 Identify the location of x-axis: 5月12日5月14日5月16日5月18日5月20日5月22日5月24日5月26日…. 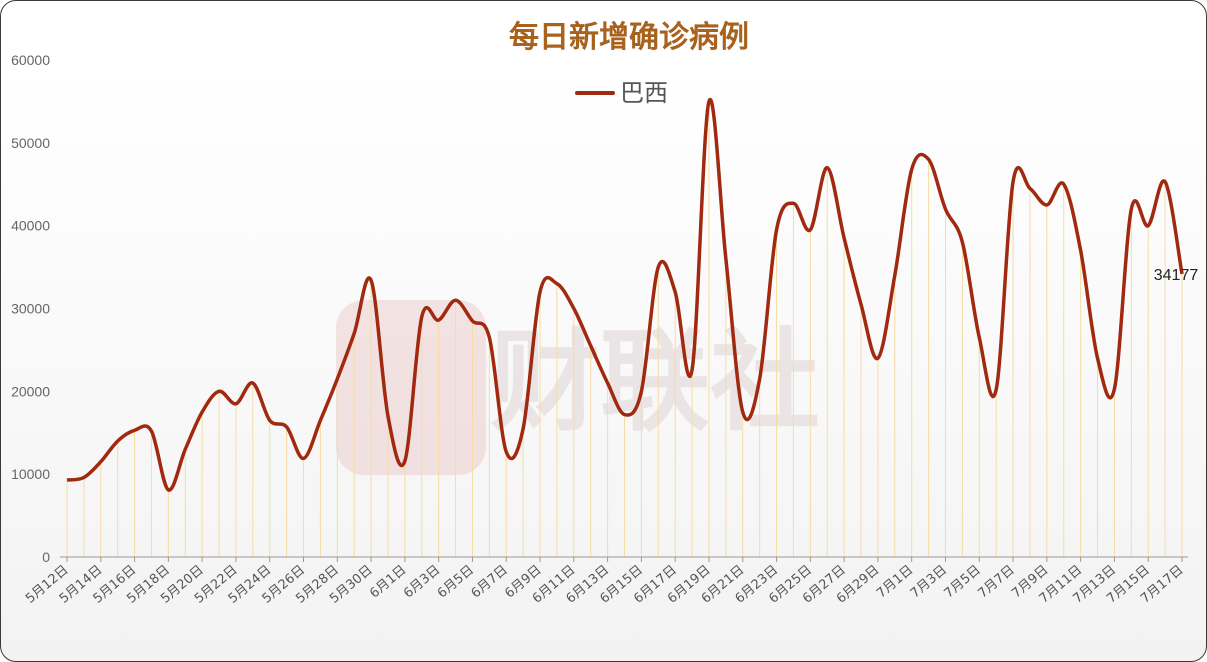
(605, 582).